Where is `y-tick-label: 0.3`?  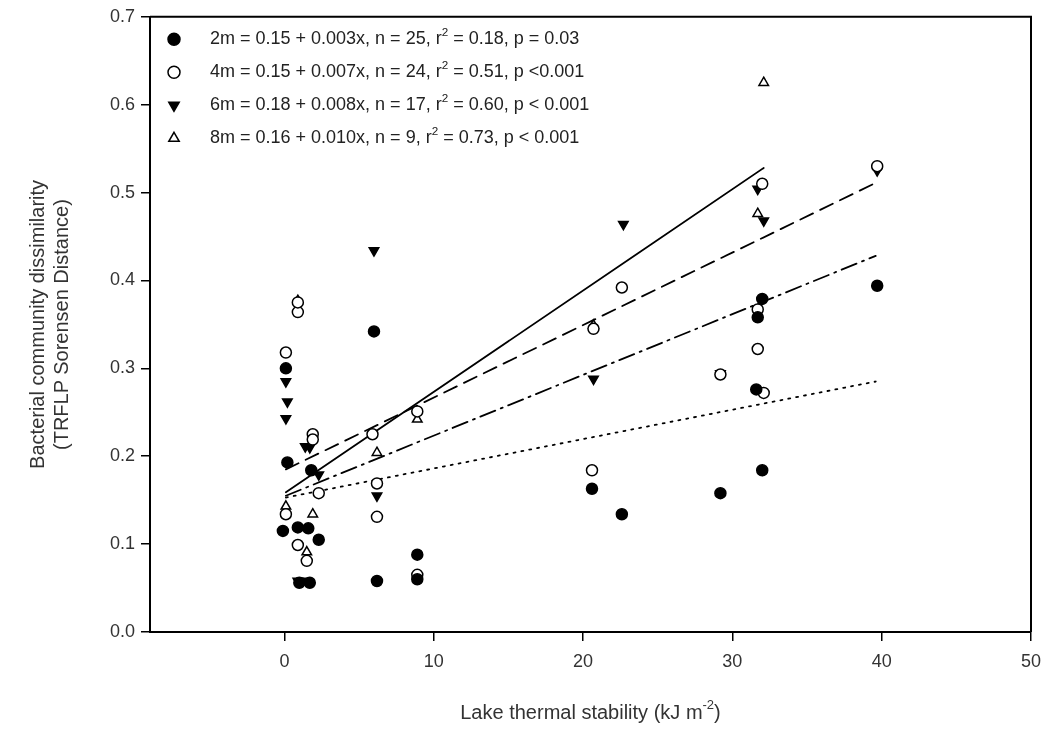
y-tick-label: 0.3 is located at coordinates (122, 367).